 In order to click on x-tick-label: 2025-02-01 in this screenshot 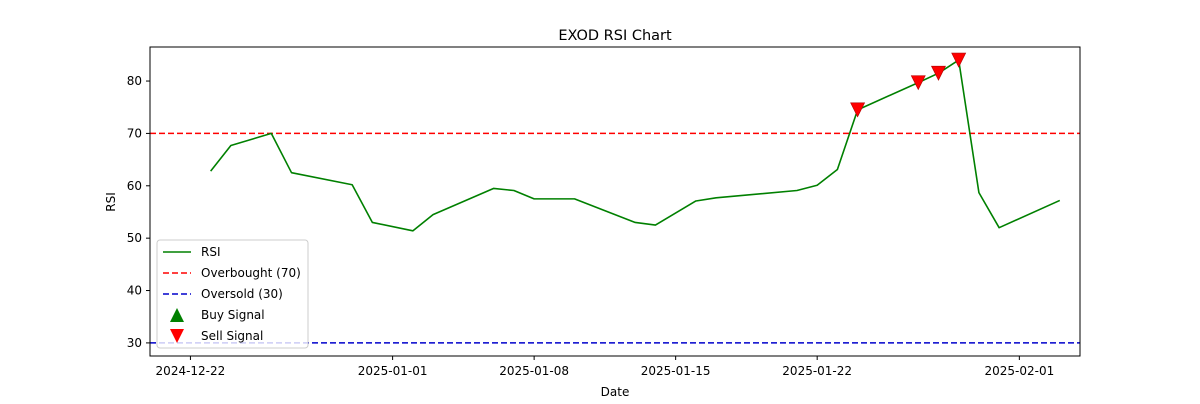, I will do `click(1019, 371)`.